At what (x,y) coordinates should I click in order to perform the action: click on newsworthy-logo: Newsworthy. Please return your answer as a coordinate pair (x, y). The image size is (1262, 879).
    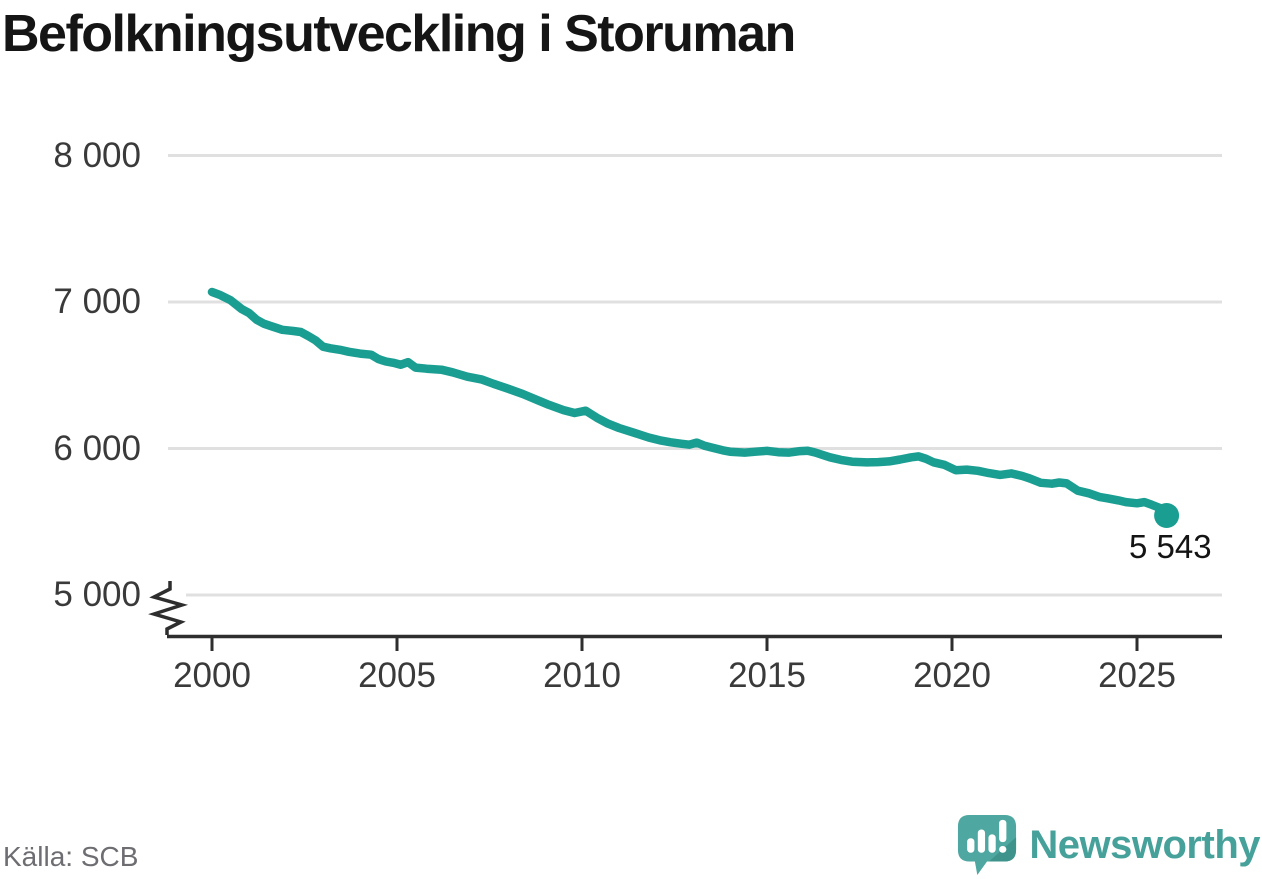
    Looking at the image, I should click on (1108, 845).